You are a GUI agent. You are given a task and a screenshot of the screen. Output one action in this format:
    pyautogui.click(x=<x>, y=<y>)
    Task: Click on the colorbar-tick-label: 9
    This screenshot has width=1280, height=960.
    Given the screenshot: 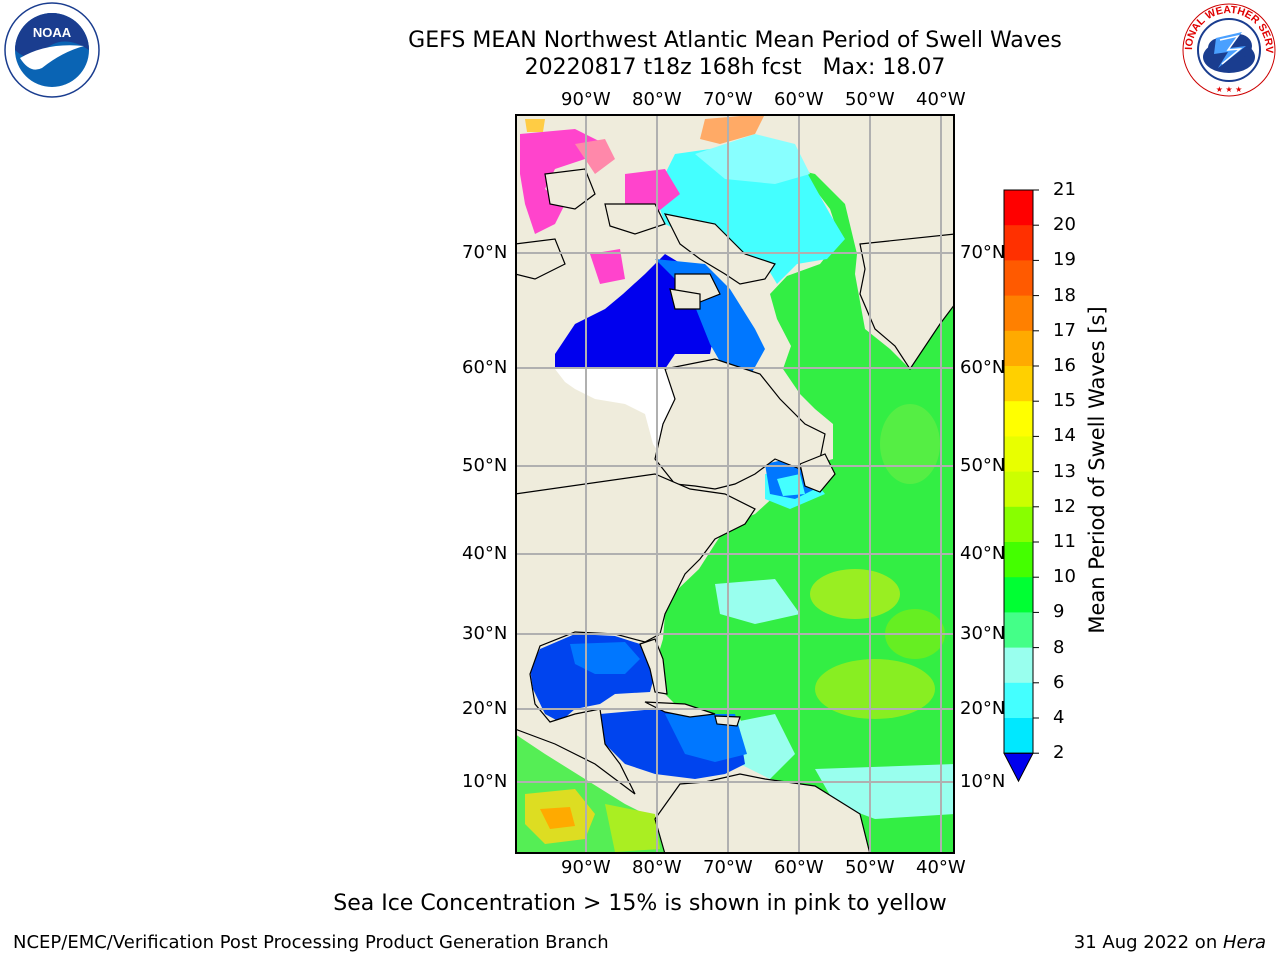 What is the action you would take?
    pyautogui.click(x=1059, y=612)
    